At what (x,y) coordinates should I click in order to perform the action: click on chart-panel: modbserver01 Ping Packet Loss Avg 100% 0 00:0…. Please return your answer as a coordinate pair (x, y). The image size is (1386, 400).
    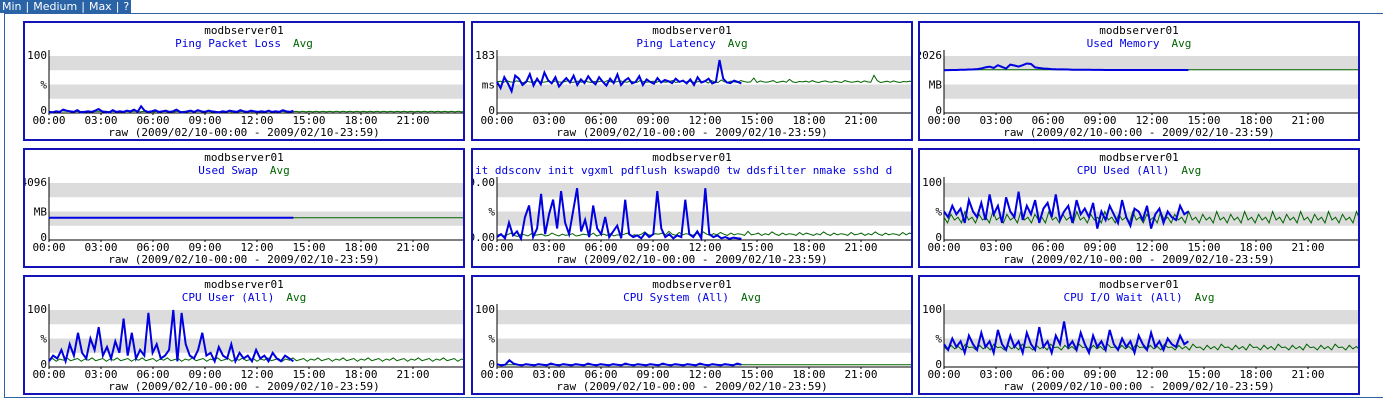
    Looking at the image, I should click on (244, 81).